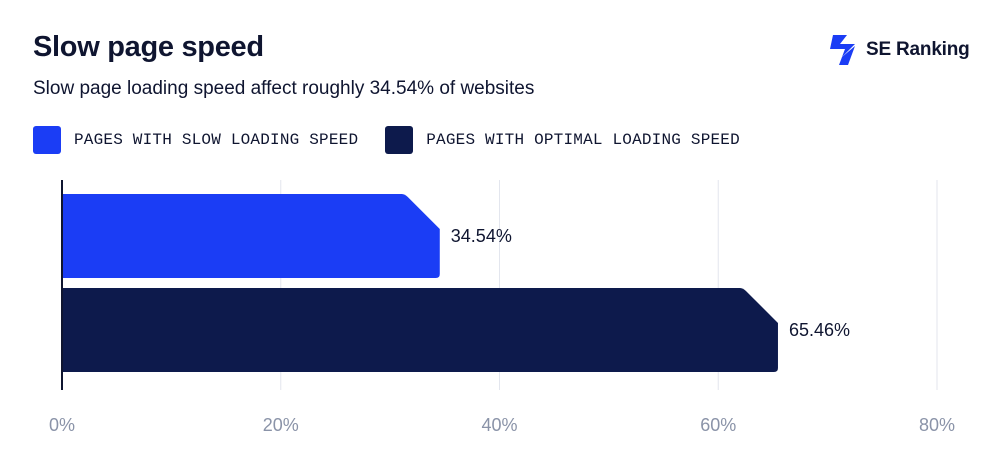  Describe the element at coordinates (62, 425) in the screenshot. I see `x-tick-label: 0%` at that location.